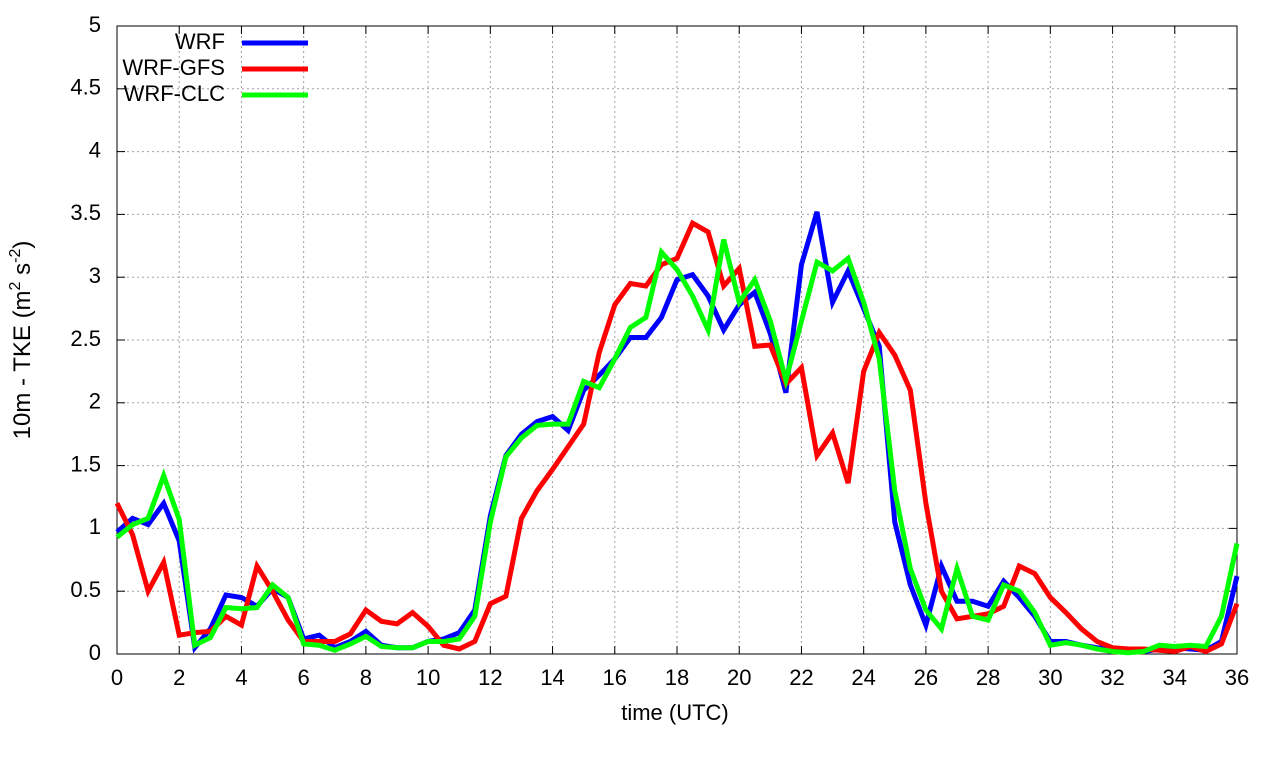 This screenshot has width=1280, height=760. Describe the element at coordinates (1237, 677) in the screenshot. I see `x-tick-label: 36` at that location.